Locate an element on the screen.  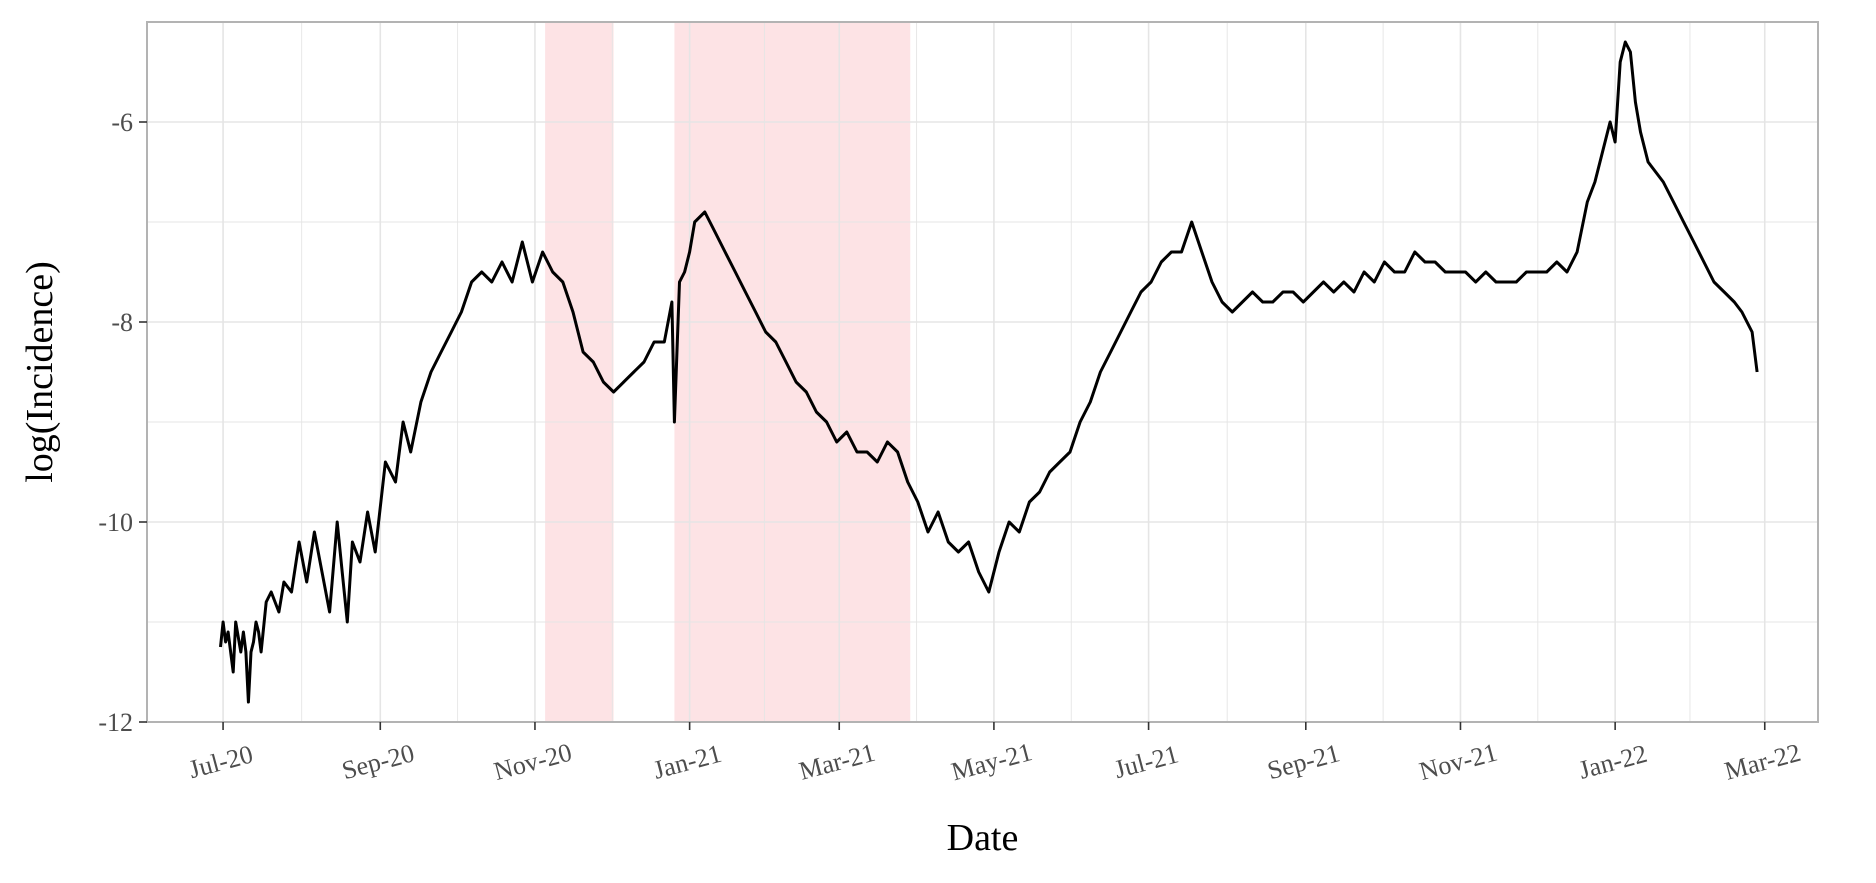
y-tick-label: -6 is located at coordinates (122, 122).